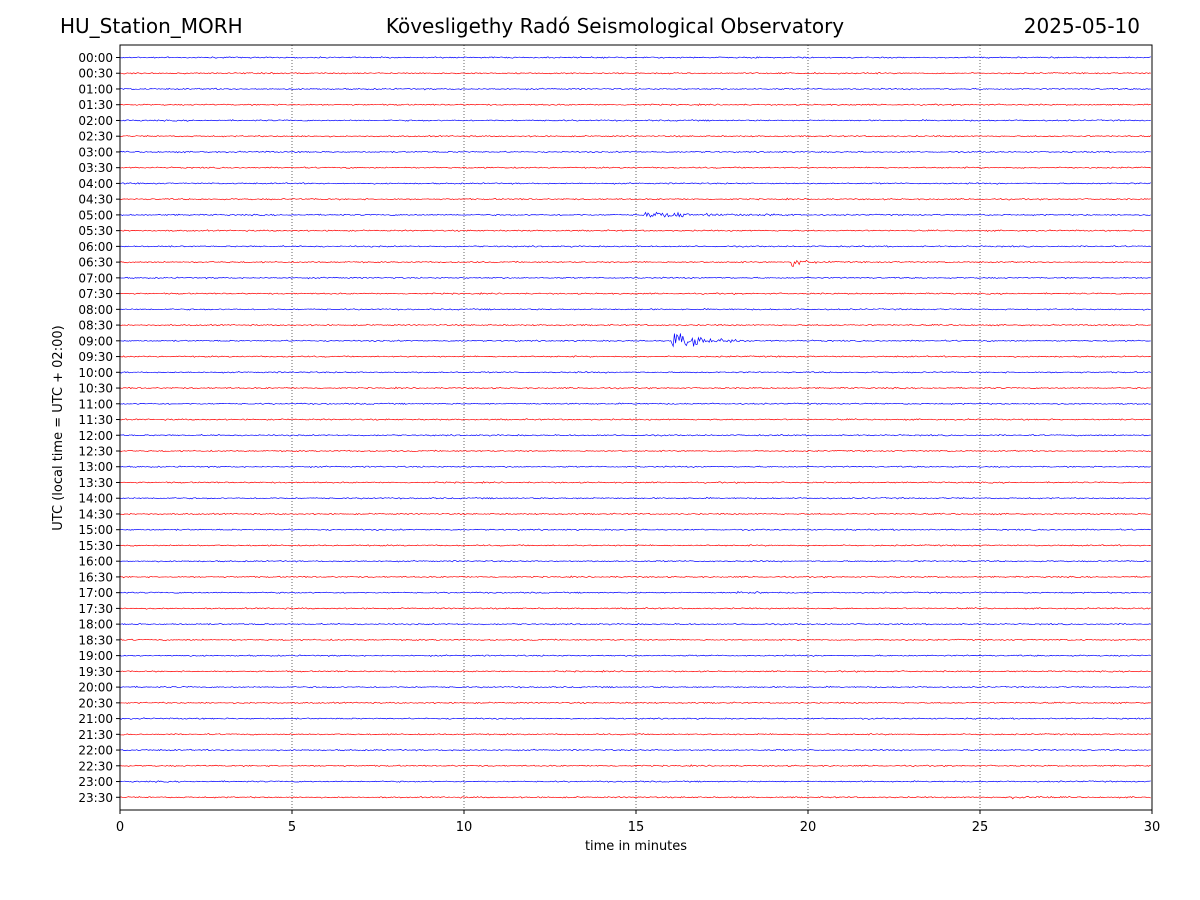 Image resolution: width=1200 pixels, height=900 pixels. What do you see at coordinates (95, 215) in the screenshot?
I see `row-label: 05:00` at bounding box center [95, 215].